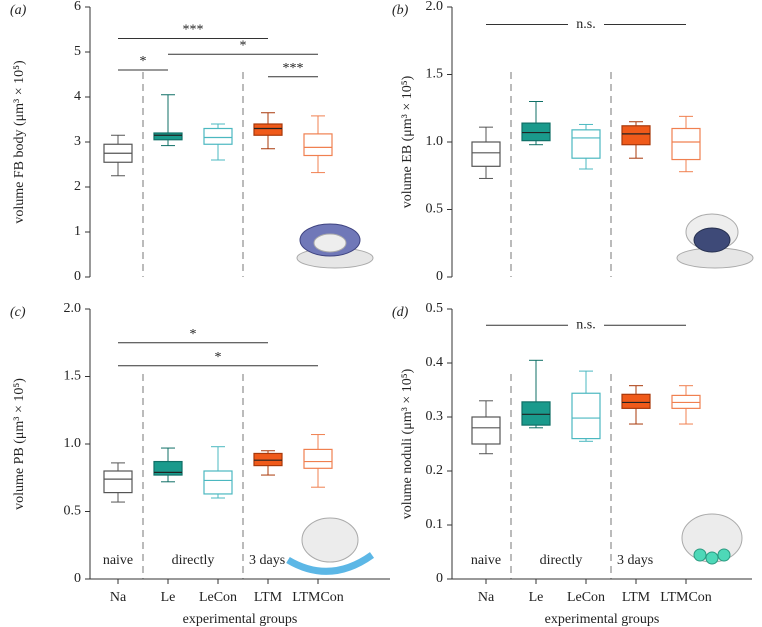 The width and height of the screenshot is (762, 627). I want to click on brain-inset-d, so click(712, 539).